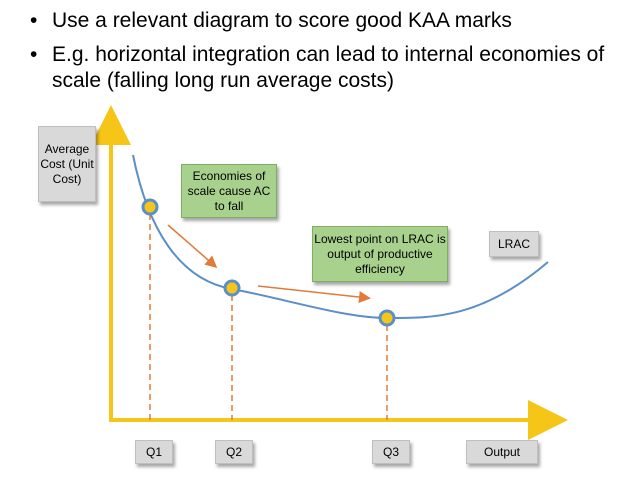 Image resolution: width=638 pixels, height=479 pixels. I want to click on callout-economies-of-scale: Economies of scale cause AC to fall, so click(229, 191).